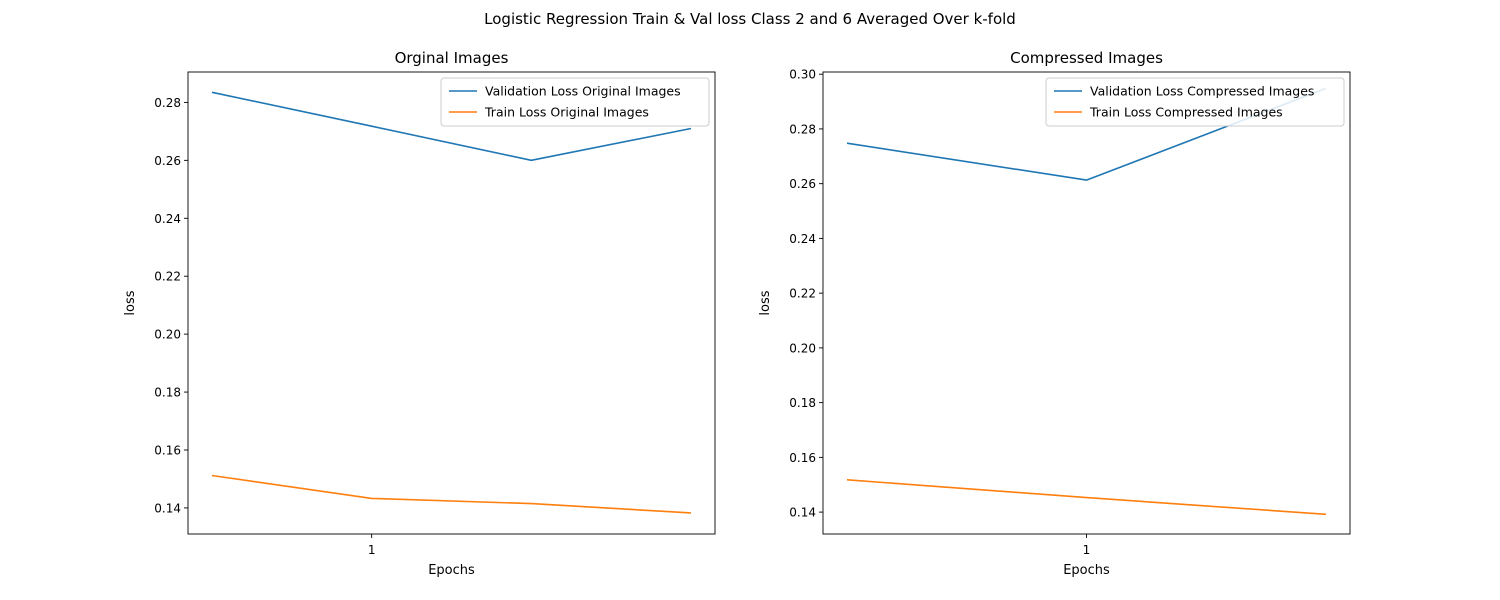 This screenshot has width=1500, height=600. Describe the element at coordinates (452, 58) in the screenshot. I see `subplot-title: Orginal Images` at that location.